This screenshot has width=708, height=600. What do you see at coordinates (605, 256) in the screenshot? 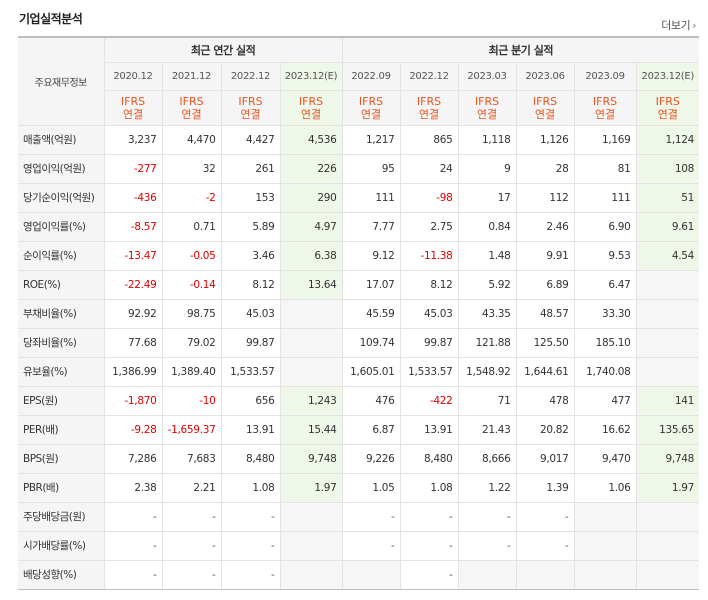
I see `table-cell: 9.53` at bounding box center [605, 256].